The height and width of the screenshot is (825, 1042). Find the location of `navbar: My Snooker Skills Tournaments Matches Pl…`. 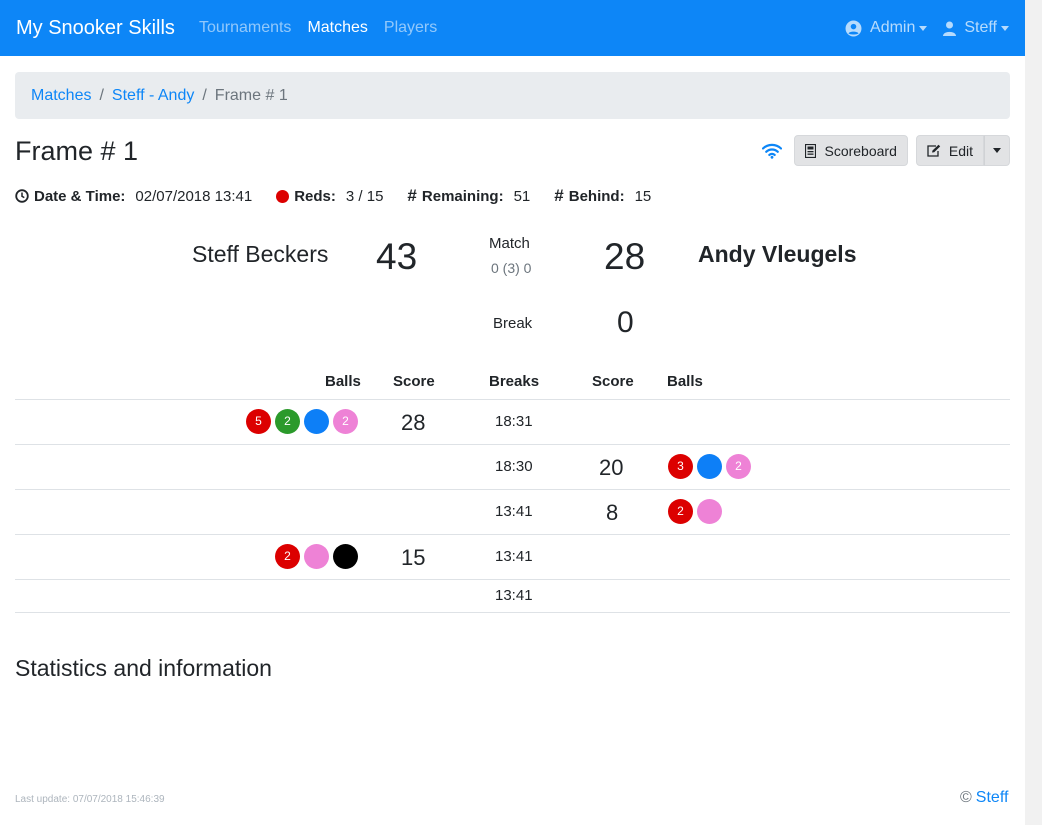

navbar: My Snooker Skills Tournaments Matches Pl… is located at coordinates (512, 28).